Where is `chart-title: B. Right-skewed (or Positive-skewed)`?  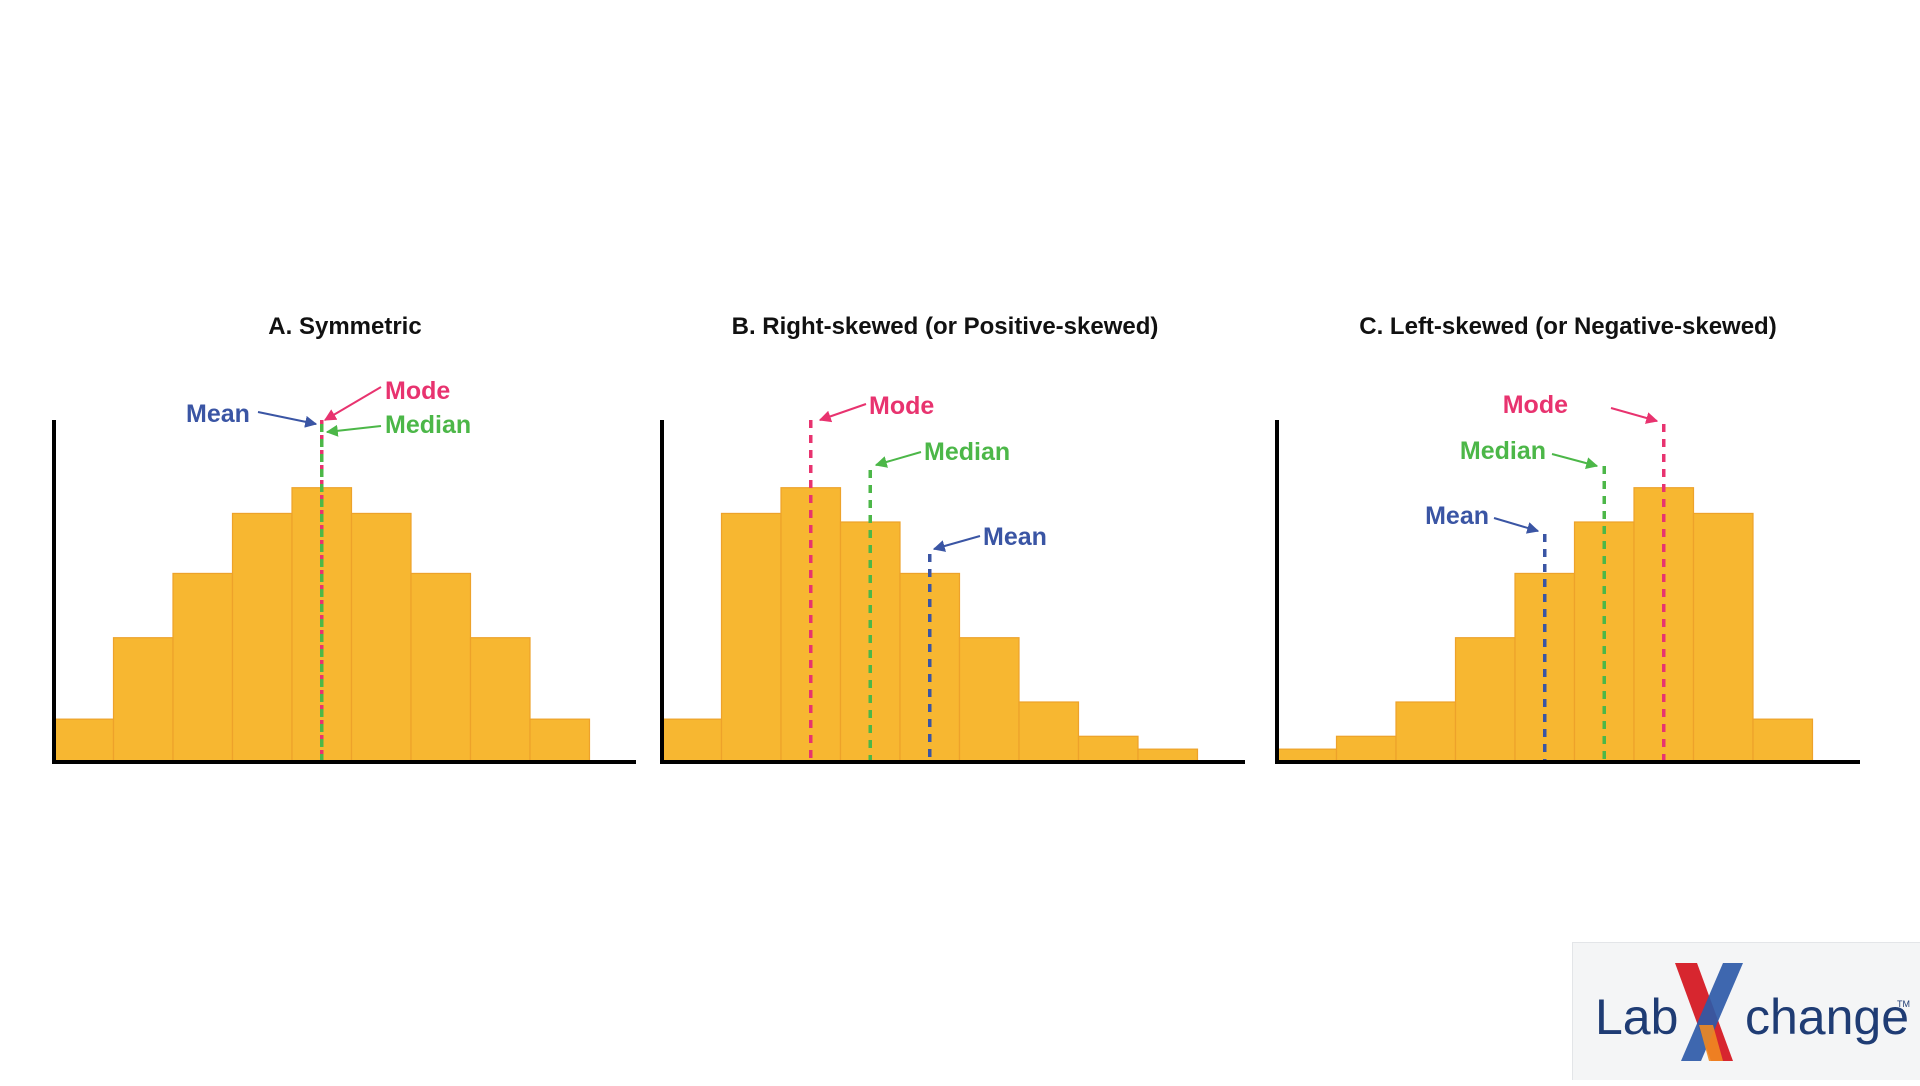 chart-title: B. Right-skewed (or Positive-skewed) is located at coordinates (945, 326).